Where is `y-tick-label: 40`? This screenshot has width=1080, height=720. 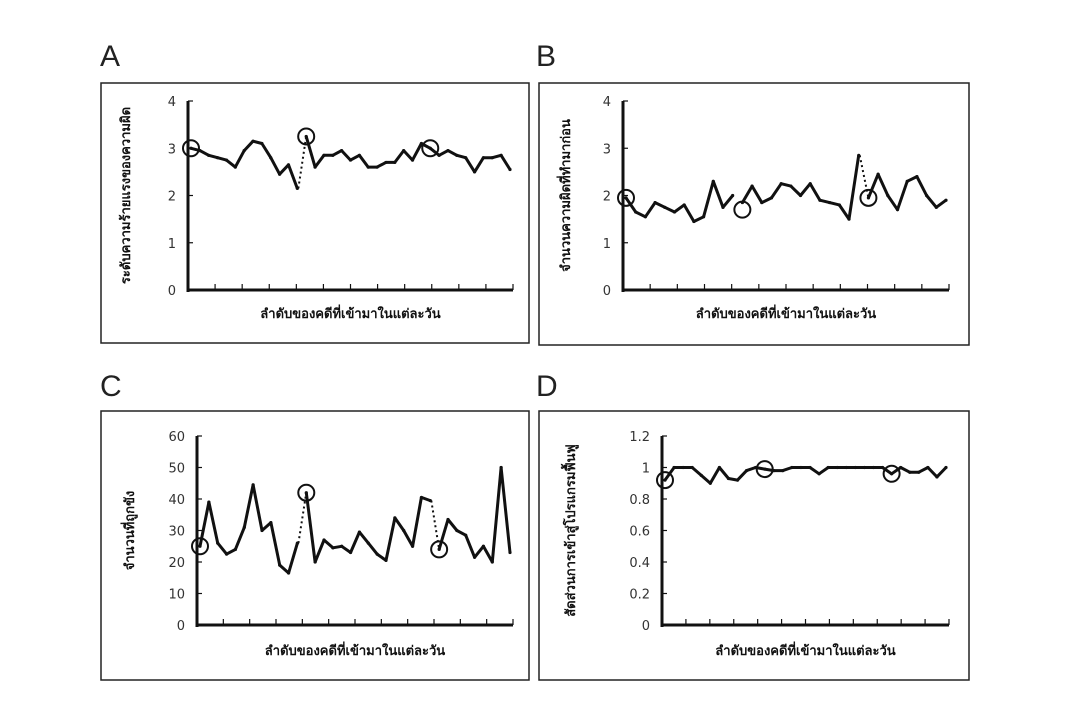 y-tick-label: 40 is located at coordinates (176, 500).